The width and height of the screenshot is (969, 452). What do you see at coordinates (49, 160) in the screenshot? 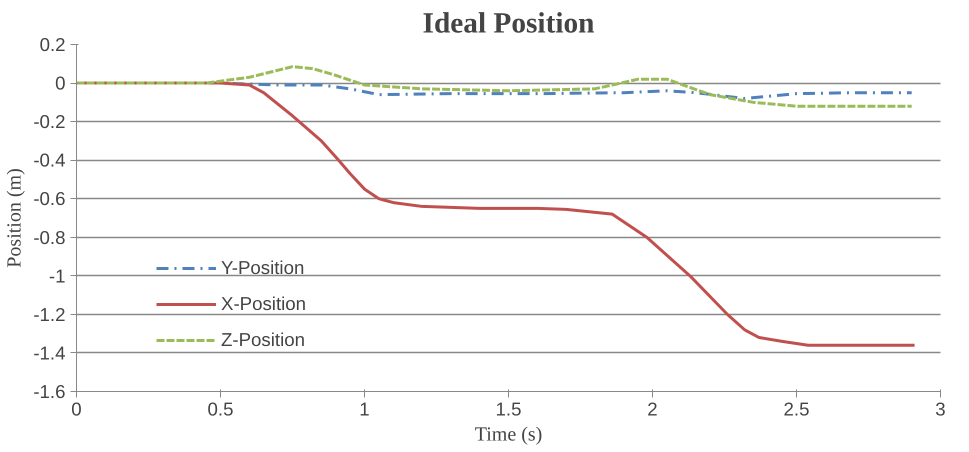
I see `y-tick-label: -0.4` at bounding box center [49, 160].